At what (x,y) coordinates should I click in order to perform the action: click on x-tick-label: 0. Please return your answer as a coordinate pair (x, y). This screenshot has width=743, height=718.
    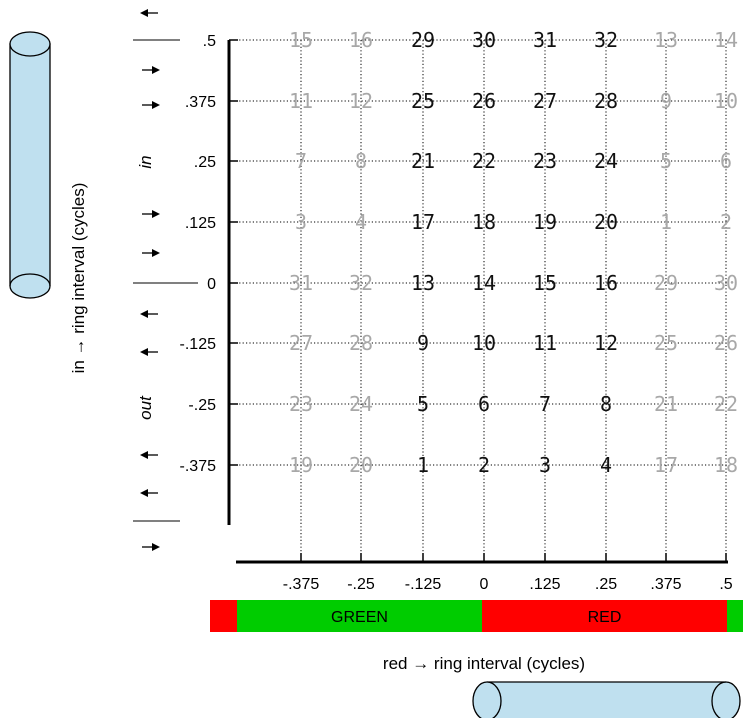
    Looking at the image, I should click on (484, 584).